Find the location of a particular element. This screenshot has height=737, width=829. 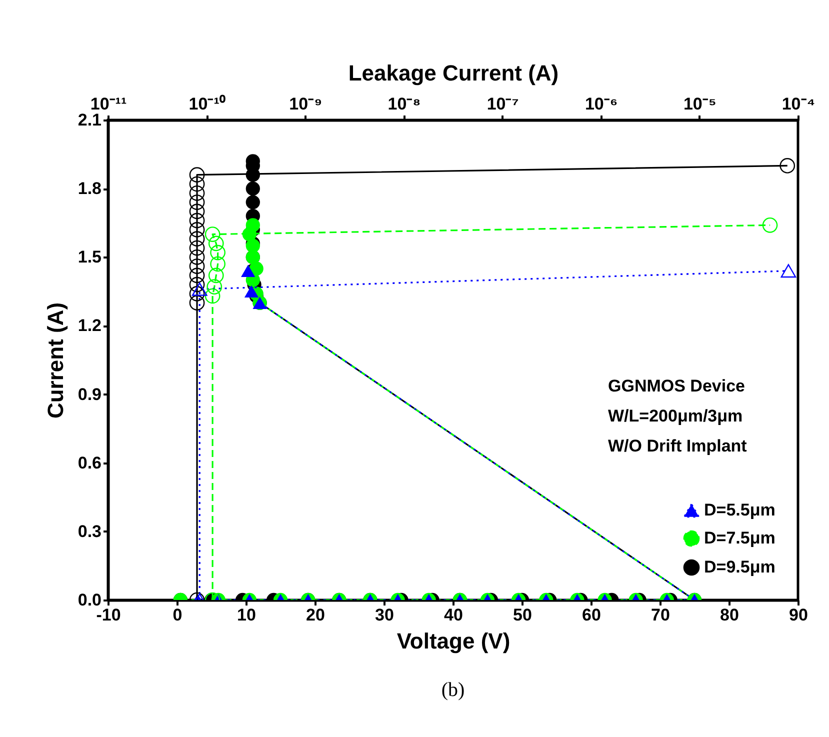

x-tick-label: 20 is located at coordinates (315, 615).